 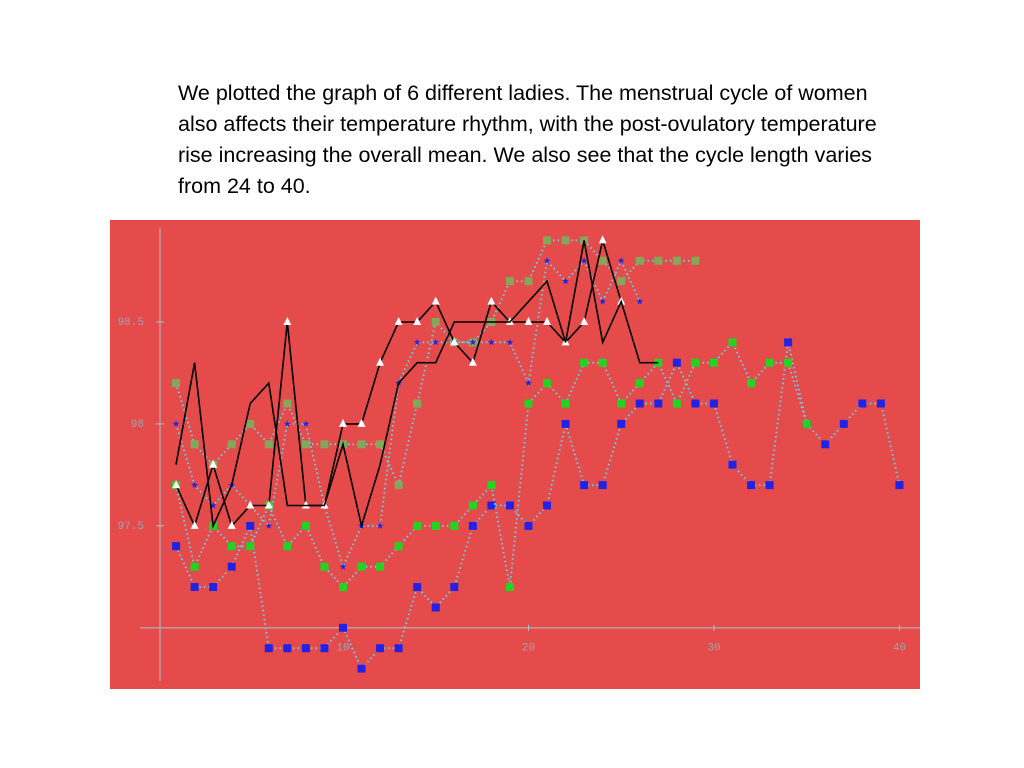 I want to click on x-tick-label: 20, so click(x=528, y=649).